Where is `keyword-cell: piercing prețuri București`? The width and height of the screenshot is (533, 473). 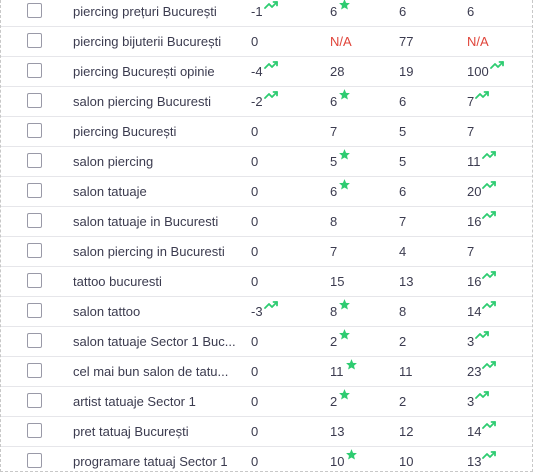 keyword-cell: piercing prețuri București is located at coordinates (157, 13).